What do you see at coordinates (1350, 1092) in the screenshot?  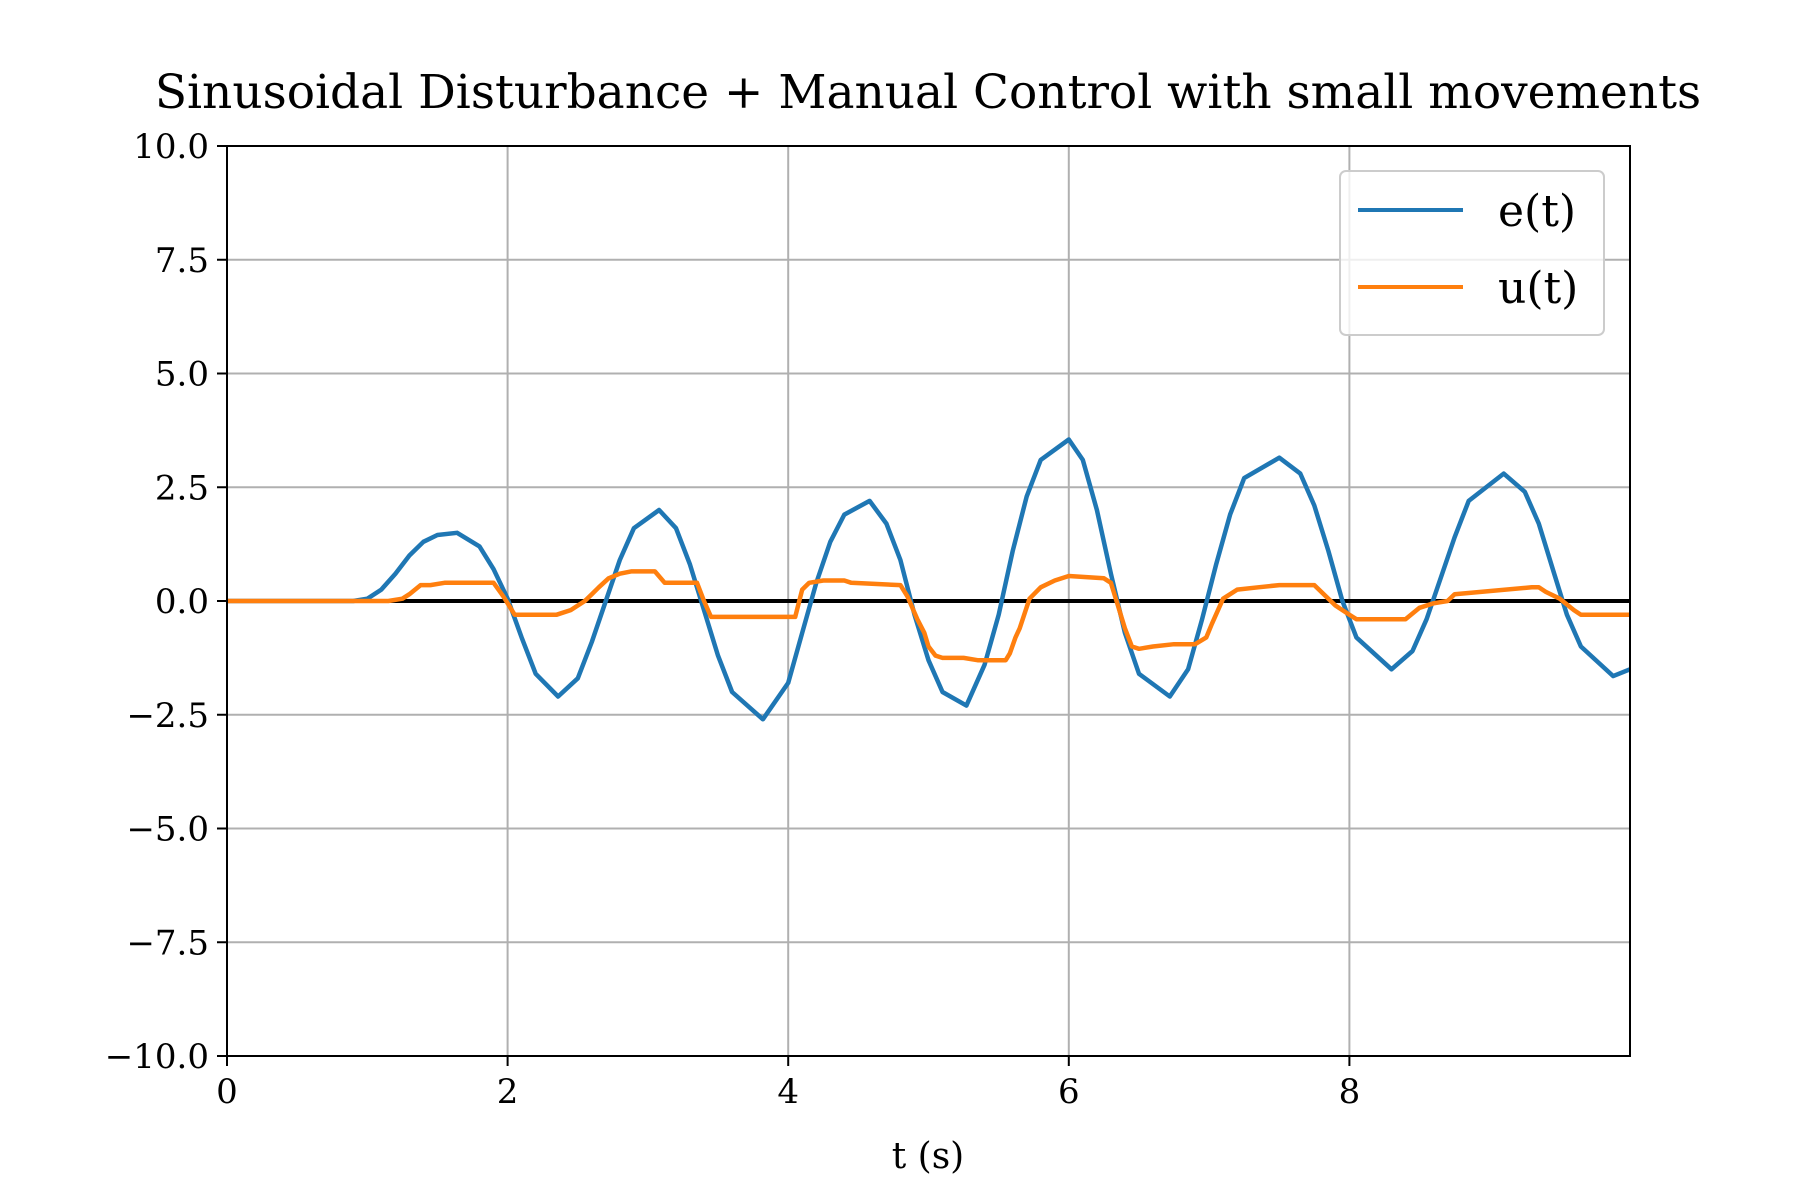 I see `x-tick-label: 8` at bounding box center [1350, 1092].